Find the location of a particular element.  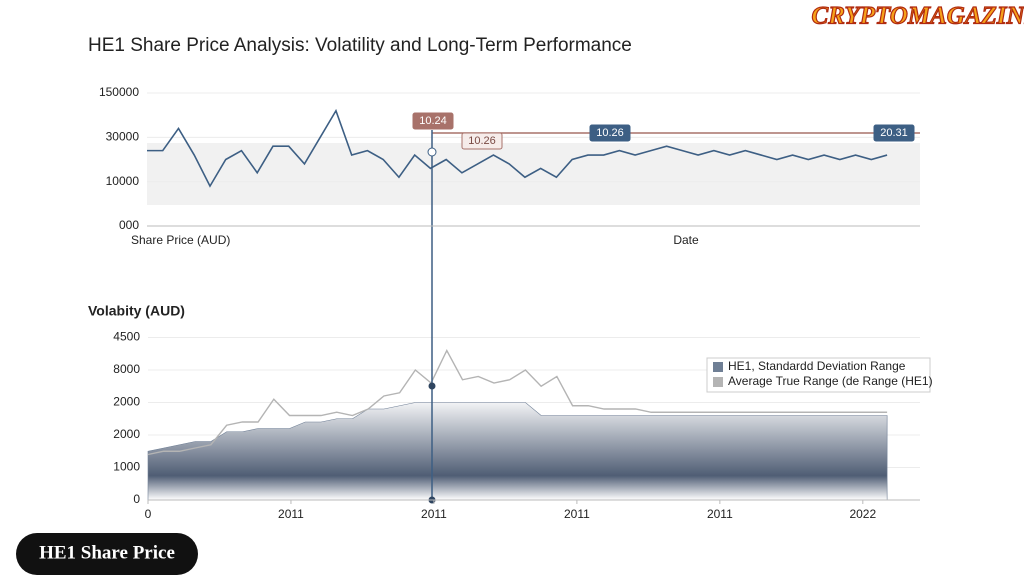

badge: HE1 Share Price is located at coordinates (107, 552).